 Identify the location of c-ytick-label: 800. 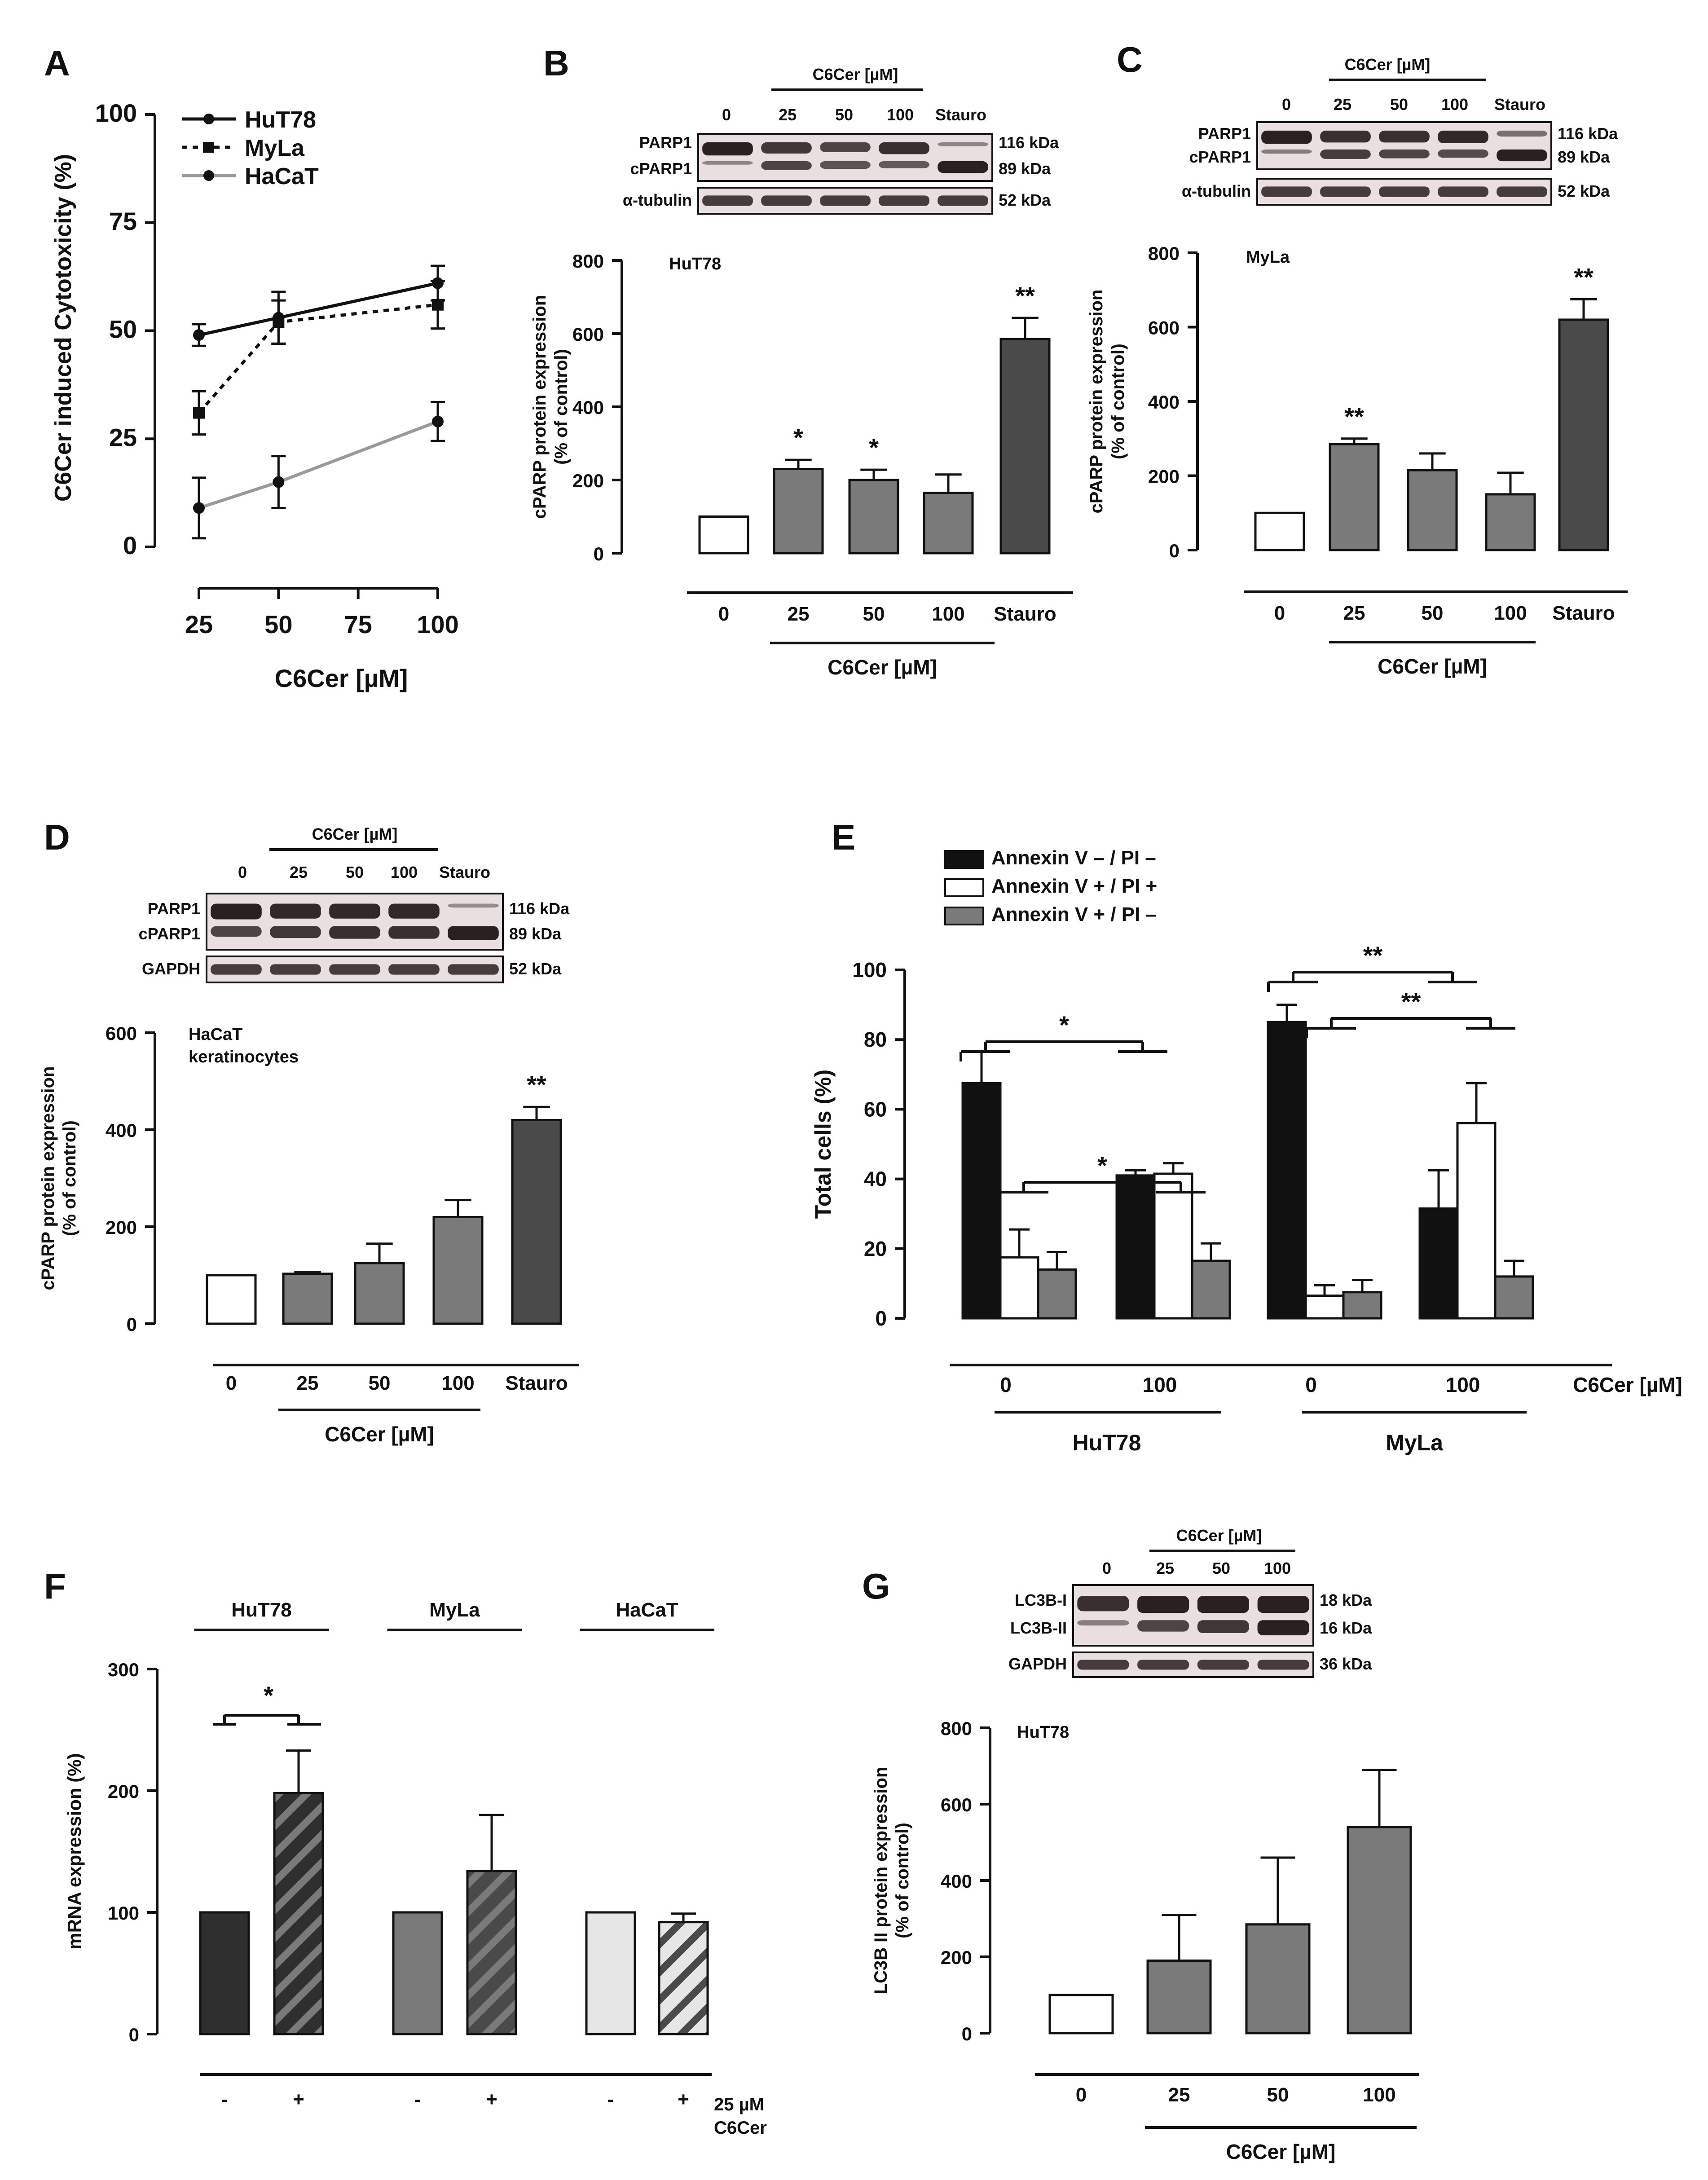
(1164, 253).